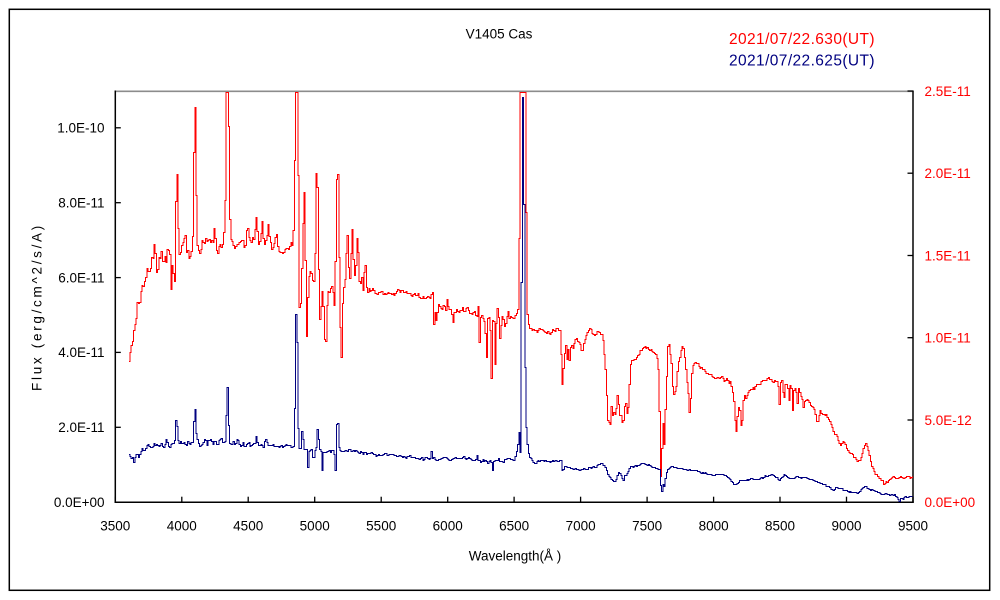 The image size is (1000, 600). What do you see at coordinates (913, 526) in the screenshot?
I see `svg-text: 9500` at bounding box center [913, 526].